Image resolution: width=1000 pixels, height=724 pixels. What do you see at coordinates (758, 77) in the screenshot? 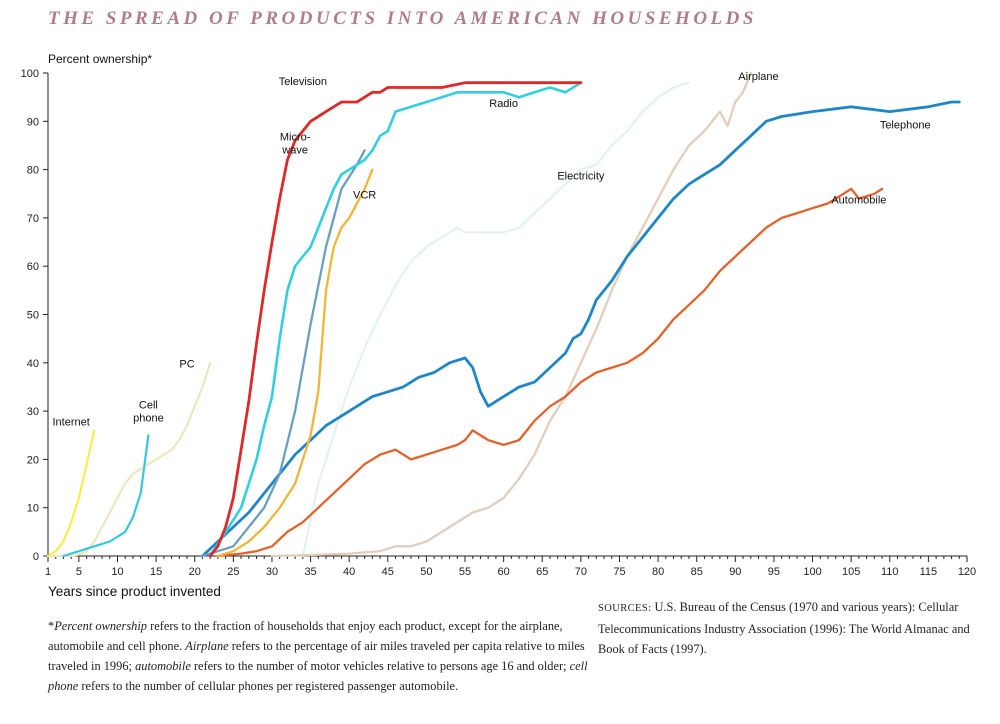
I see `series-label-airplane: Airplane` at bounding box center [758, 77].